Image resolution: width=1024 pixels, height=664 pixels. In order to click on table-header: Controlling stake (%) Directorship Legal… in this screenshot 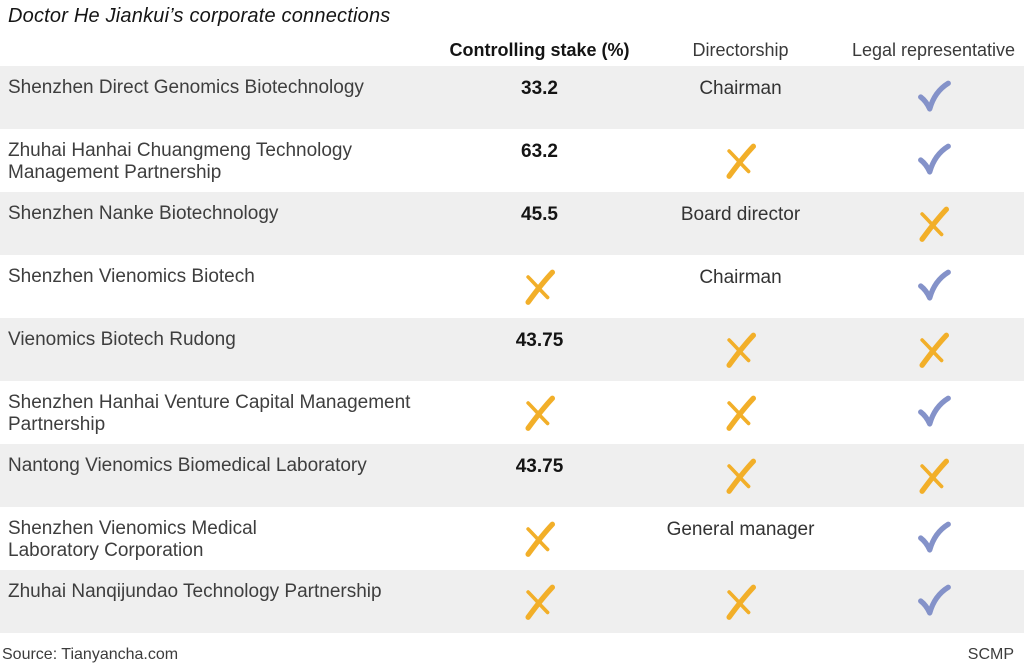, I will do `click(512, 47)`.